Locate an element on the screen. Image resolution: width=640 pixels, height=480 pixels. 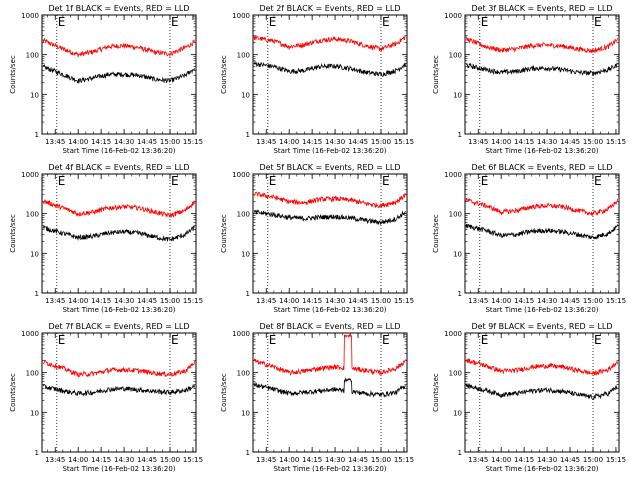
chart-title: Det 5f BLACK = Events, RED = LLD is located at coordinates (329, 167).